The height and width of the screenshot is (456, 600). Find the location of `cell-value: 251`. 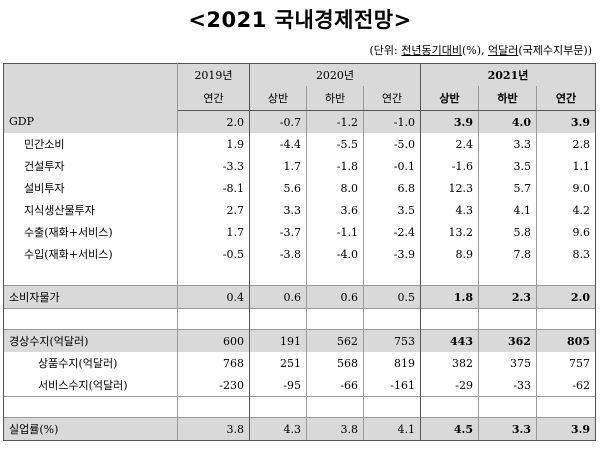

cell-value: 251 is located at coordinates (278, 363).